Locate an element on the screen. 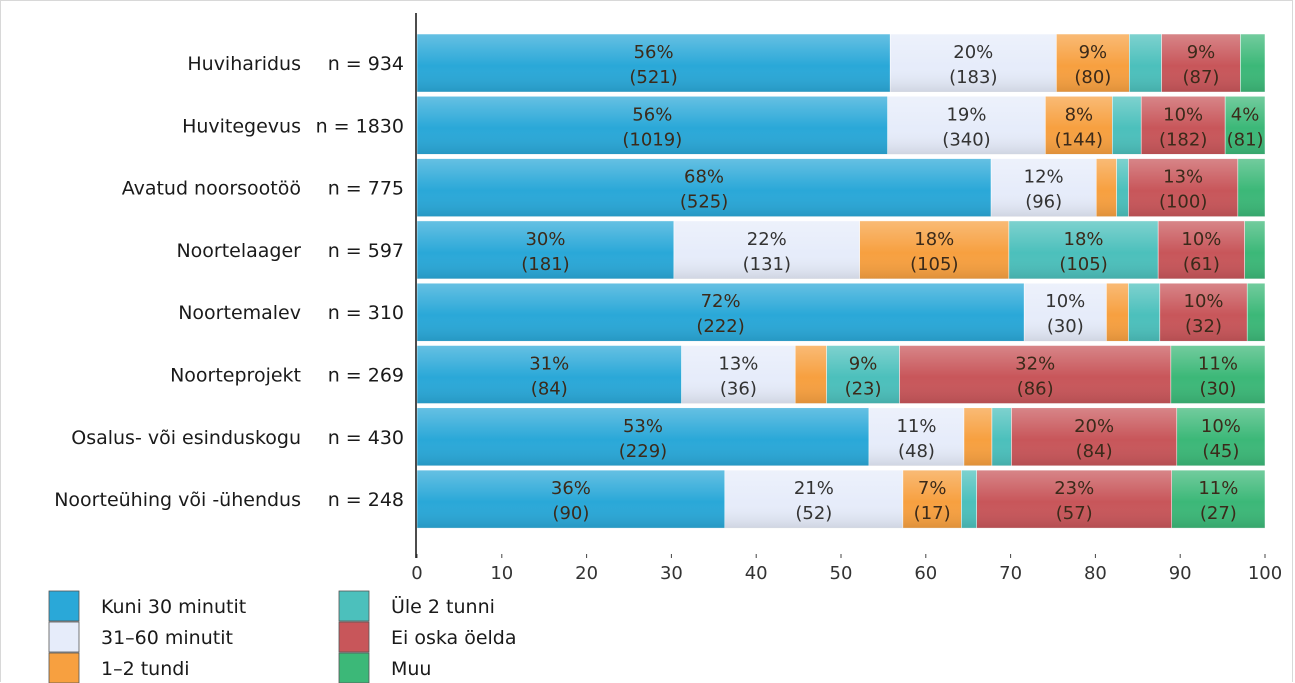 This screenshot has width=1295, height=683. n-label: n = 934 is located at coordinates (366, 64).